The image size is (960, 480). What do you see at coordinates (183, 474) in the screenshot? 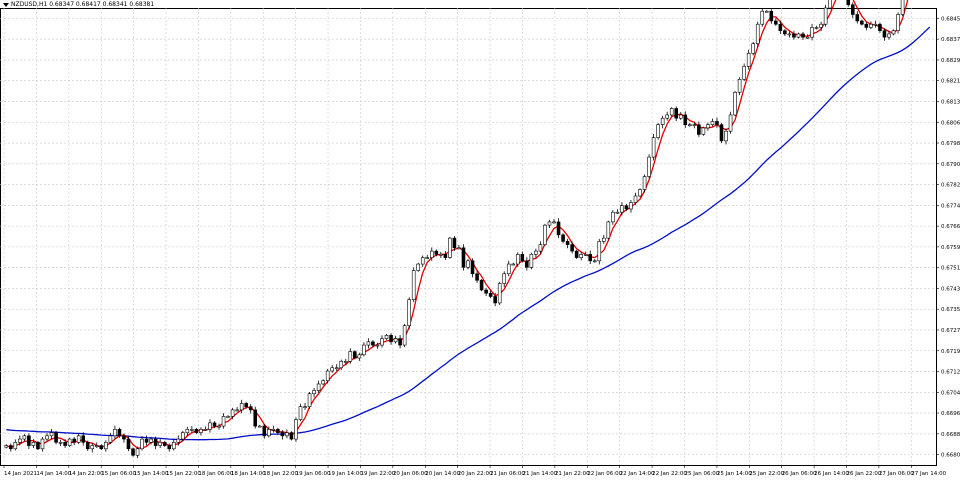
I see `x-tick-label: 15 Jan 22:00` at bounding box center [183, 474].